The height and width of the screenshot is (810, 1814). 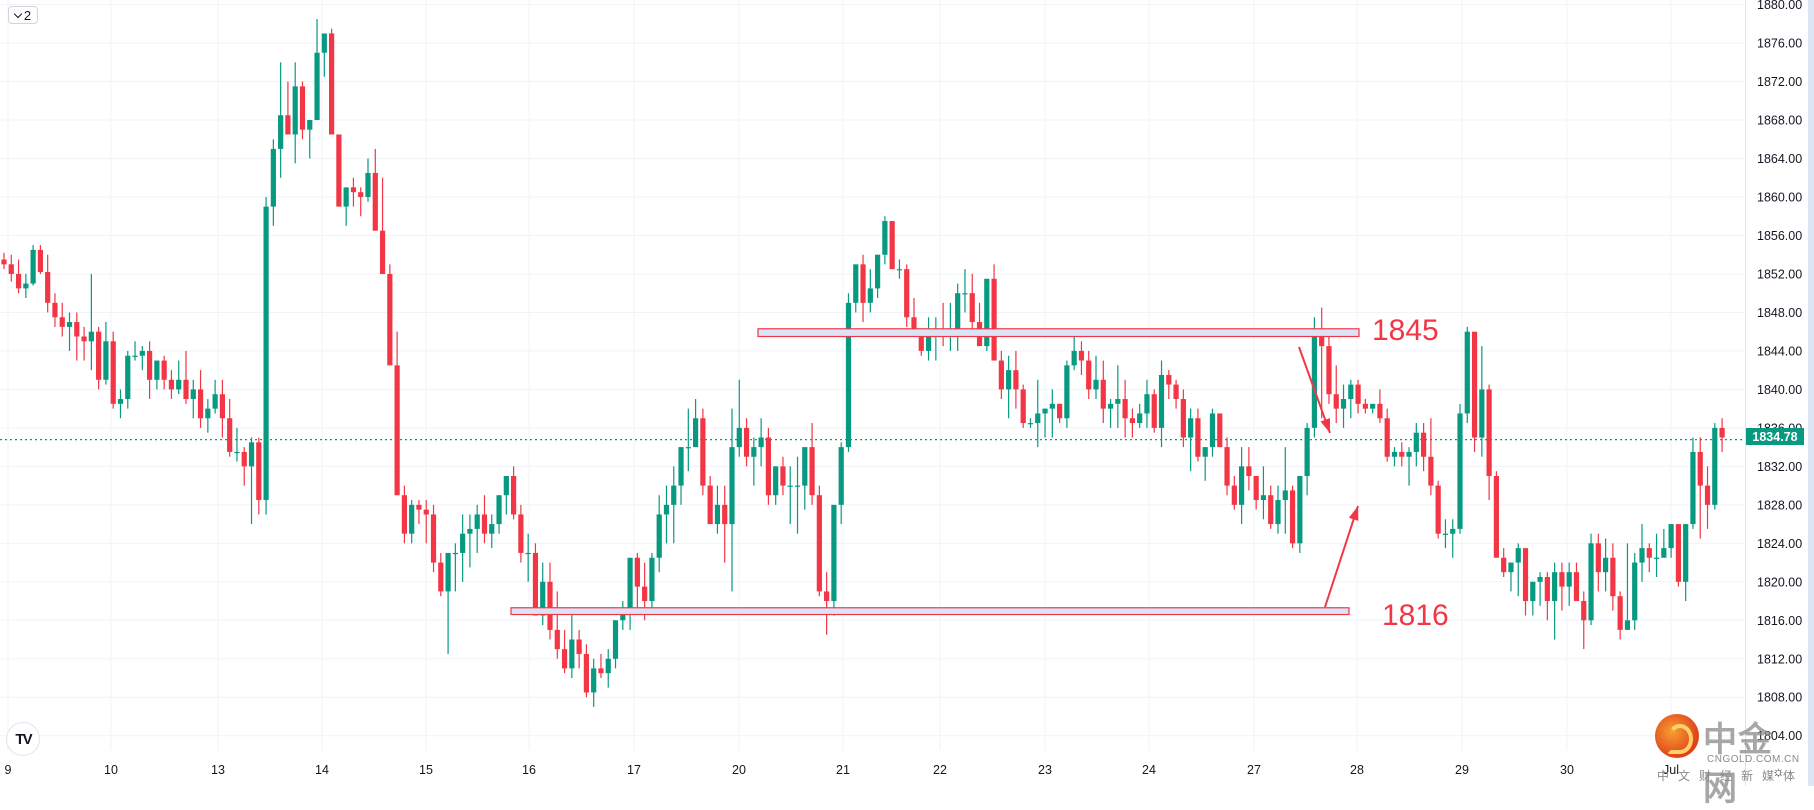 I want to click on price-tick-label: 1824.00, so click(x=1779, y=544).